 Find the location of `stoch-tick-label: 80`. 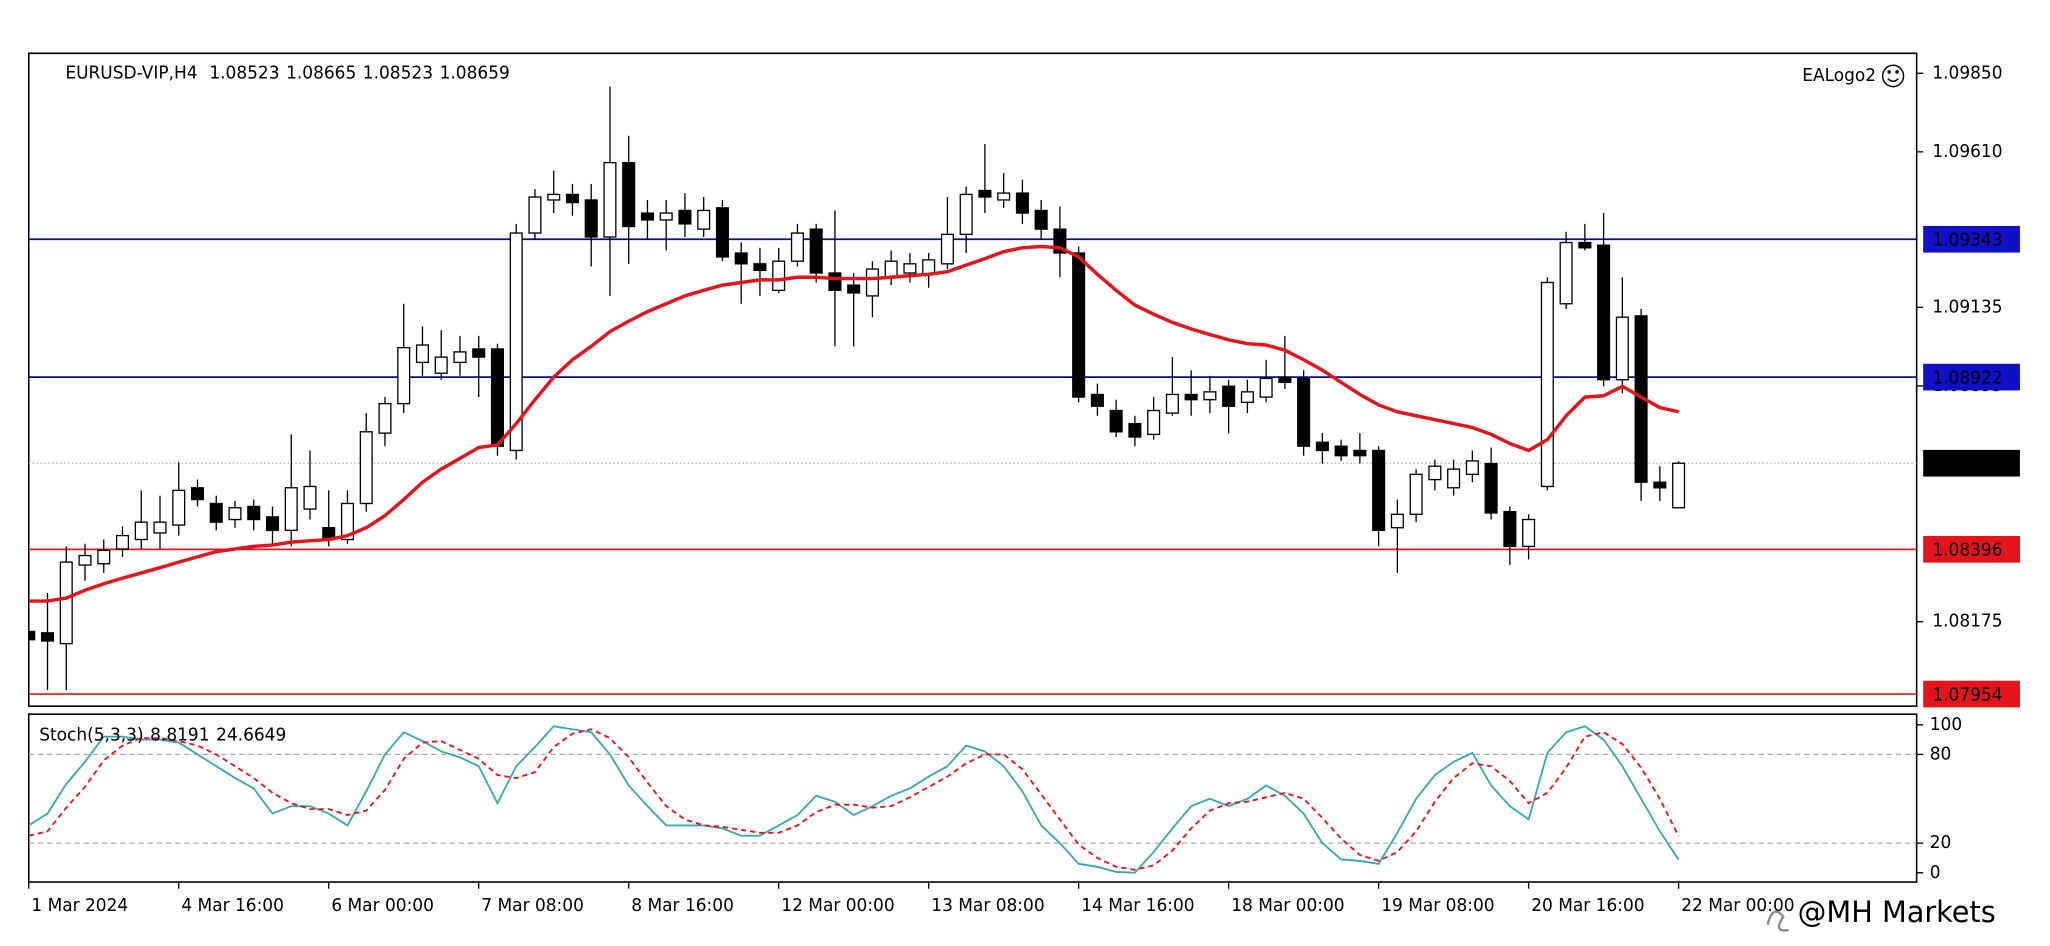

stoch-tick-label: 80 is located at coordinates (1941, 754).